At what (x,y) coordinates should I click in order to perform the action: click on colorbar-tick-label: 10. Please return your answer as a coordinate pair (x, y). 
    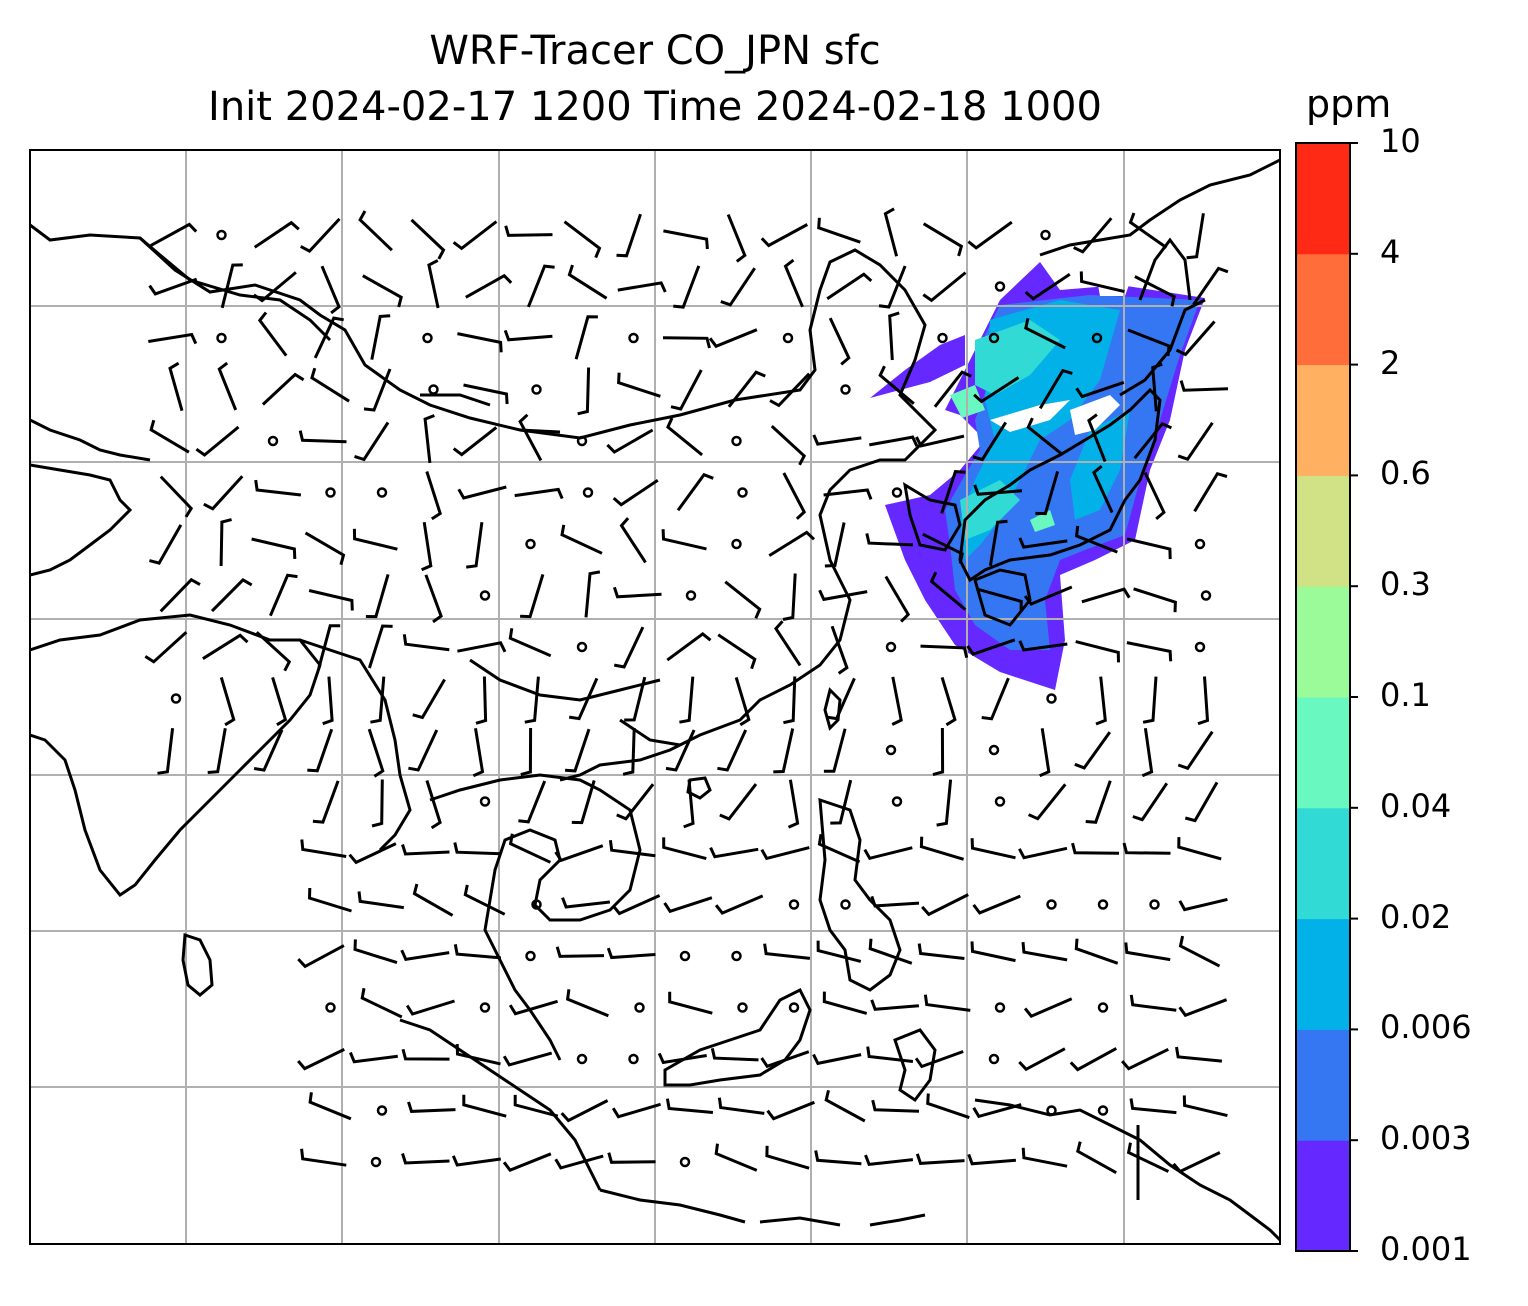
    Looking at the image, I should click on (1400, 141).